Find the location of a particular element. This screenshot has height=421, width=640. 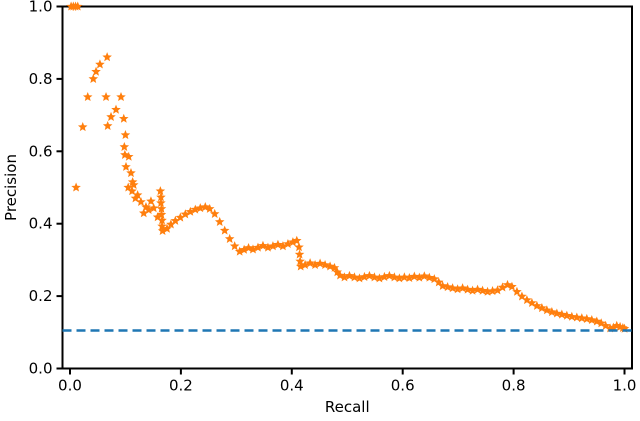

y-tick-label: 0.4 is located at coordinates (41, 224).